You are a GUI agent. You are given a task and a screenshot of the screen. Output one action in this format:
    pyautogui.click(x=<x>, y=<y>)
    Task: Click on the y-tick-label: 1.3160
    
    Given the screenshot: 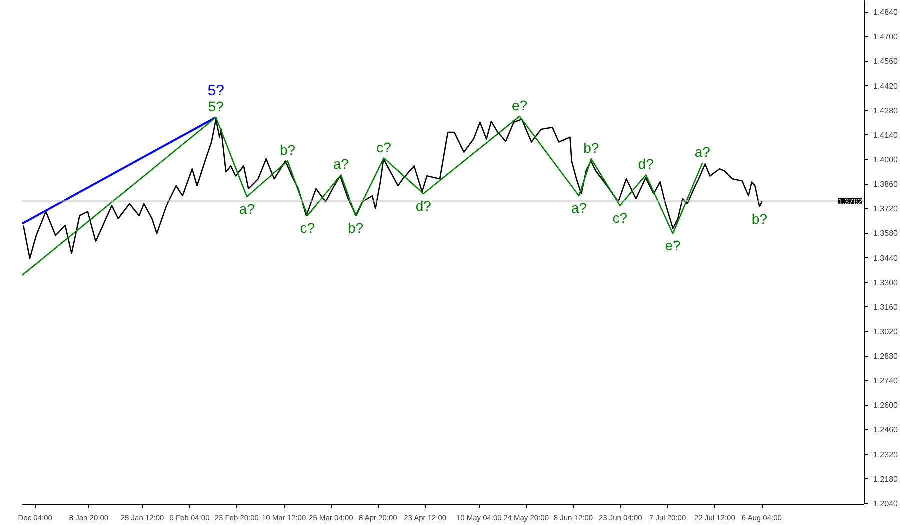 What is the action you would take?
    pyautogui.click(x=886, y=307)
    